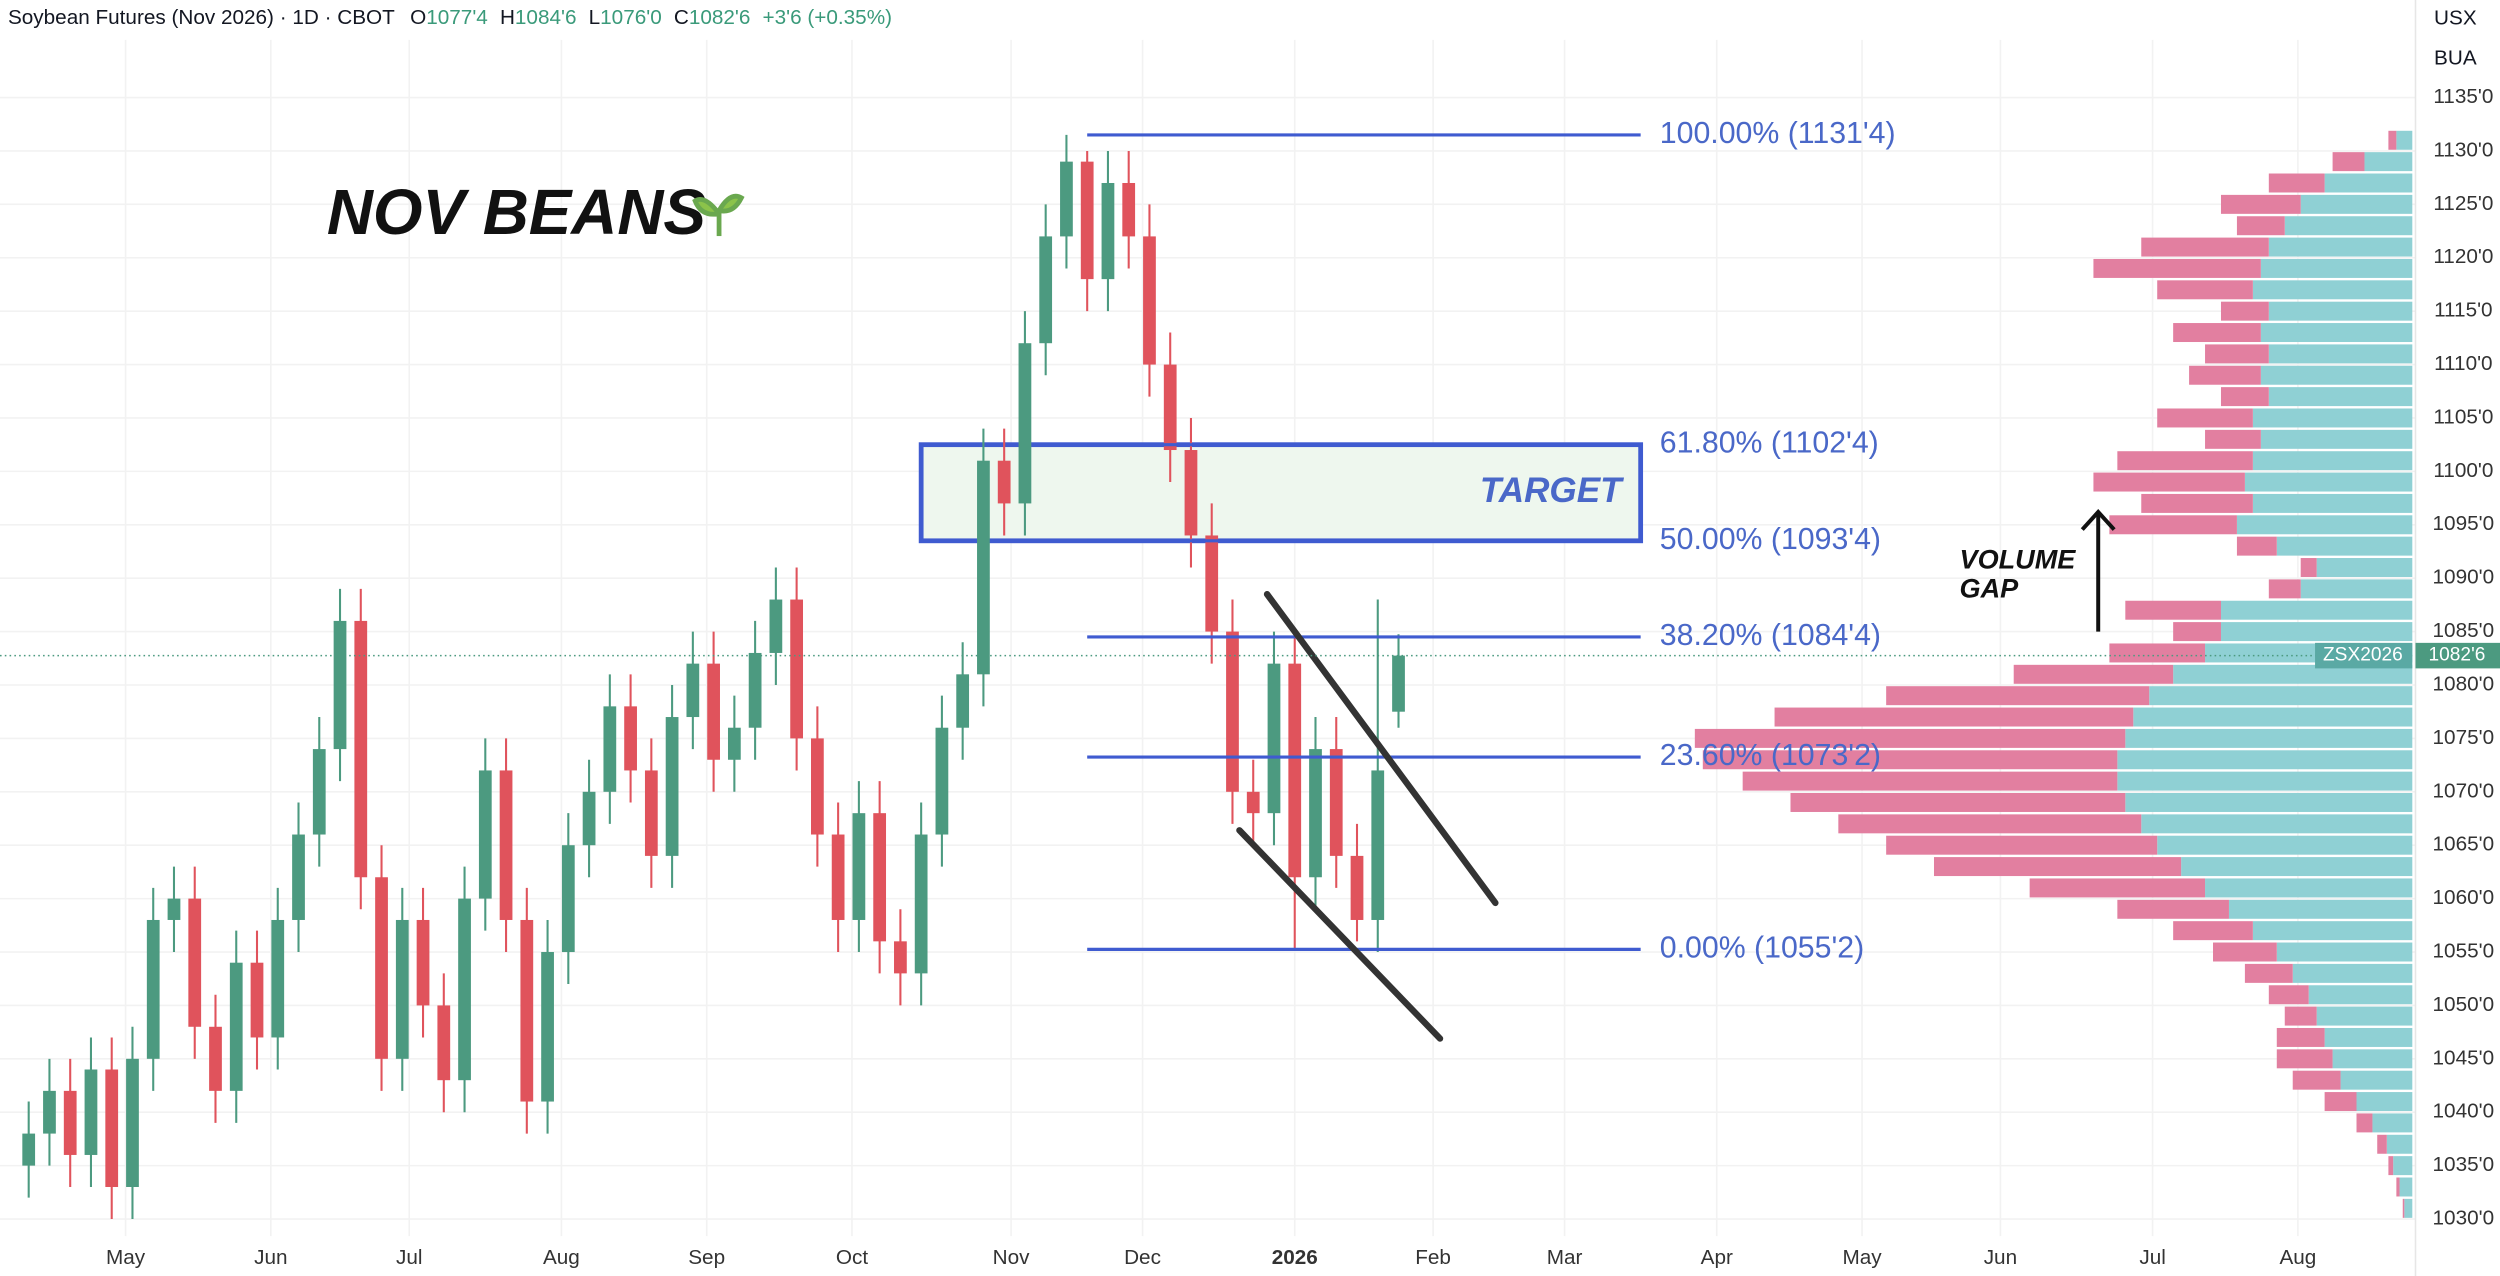 The width and height of the screenshot is (2500, 1276). What do you see at coordinates (546, 18) in the screenshot?
I see `high: 1084'6` at bounding box center [546, 18].